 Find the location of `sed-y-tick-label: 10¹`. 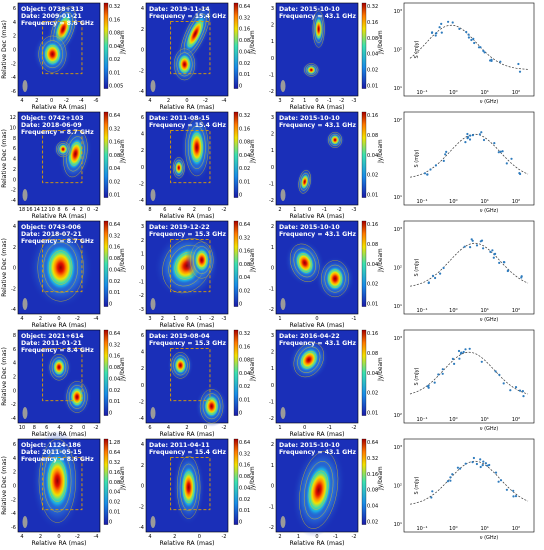

sed-y-tick-label: 10¹ is located at coordinates (398, 525).